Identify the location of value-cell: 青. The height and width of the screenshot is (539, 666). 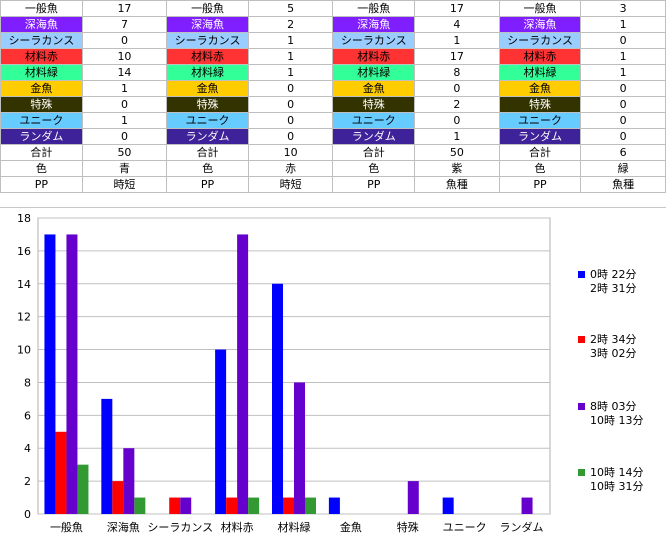
(124, 168).